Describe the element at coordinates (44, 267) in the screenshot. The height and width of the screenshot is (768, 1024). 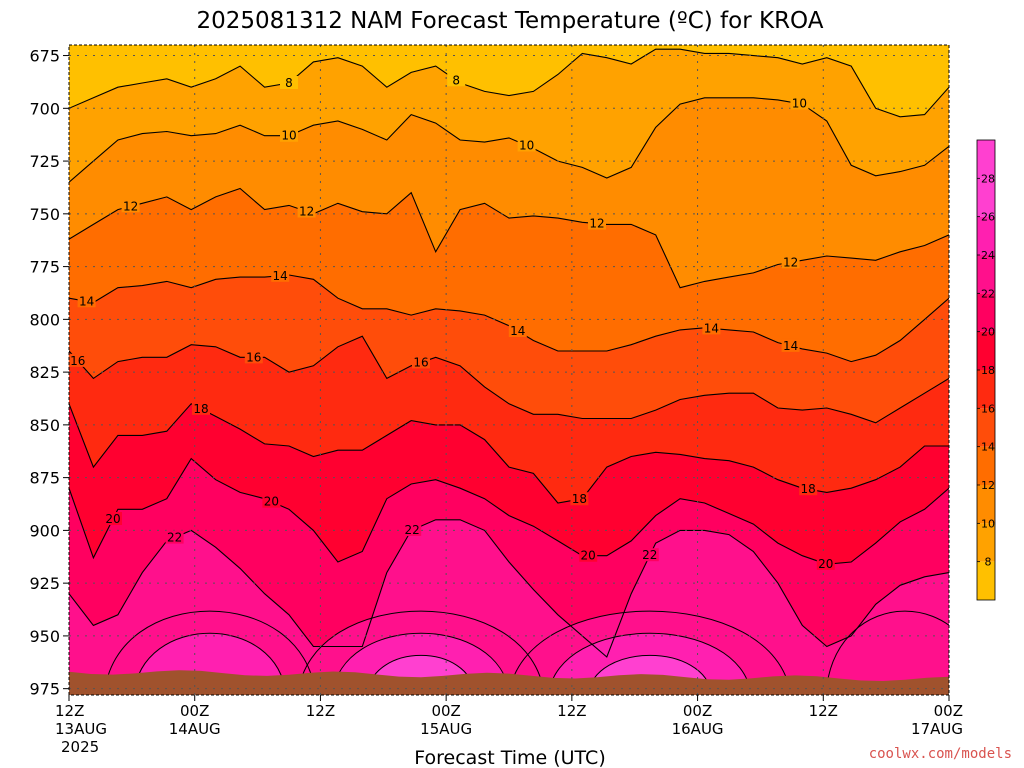
I see `y-tick-label: 775` at that location.